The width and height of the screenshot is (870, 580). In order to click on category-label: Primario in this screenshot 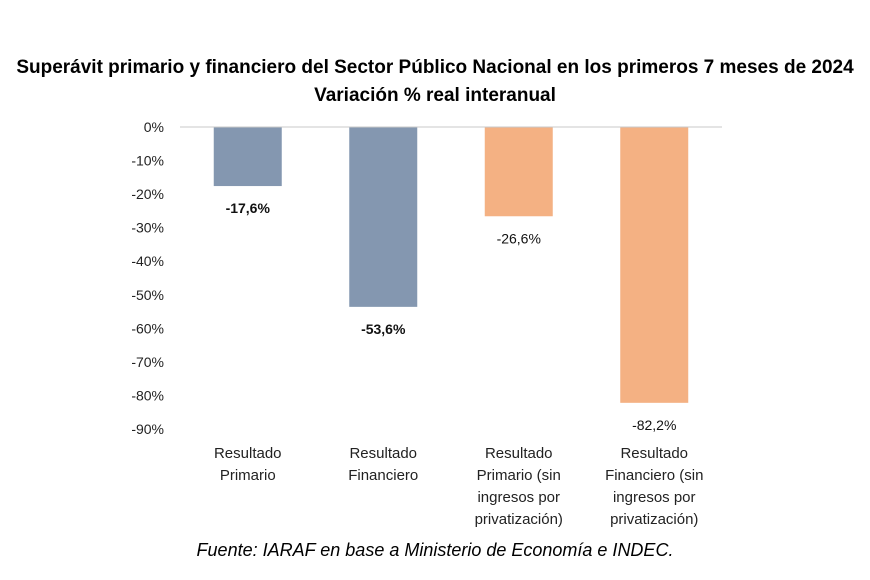, I will do `click(248, 475)`.